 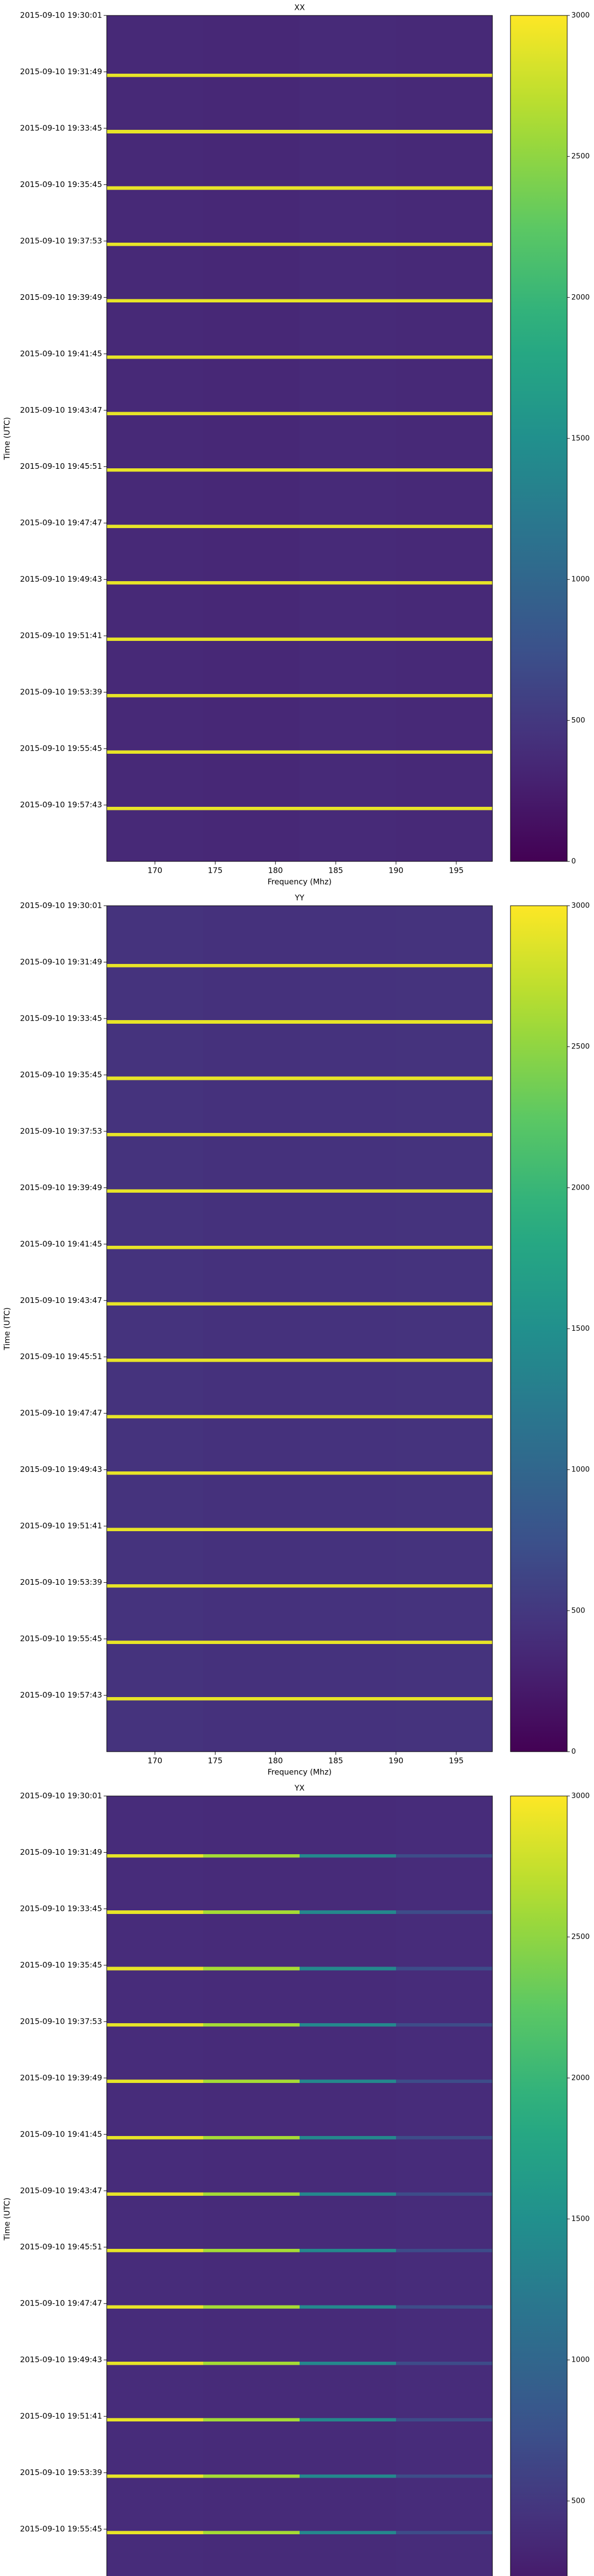 I want to click on panel-title: YX, so click(x=299, y=1788).